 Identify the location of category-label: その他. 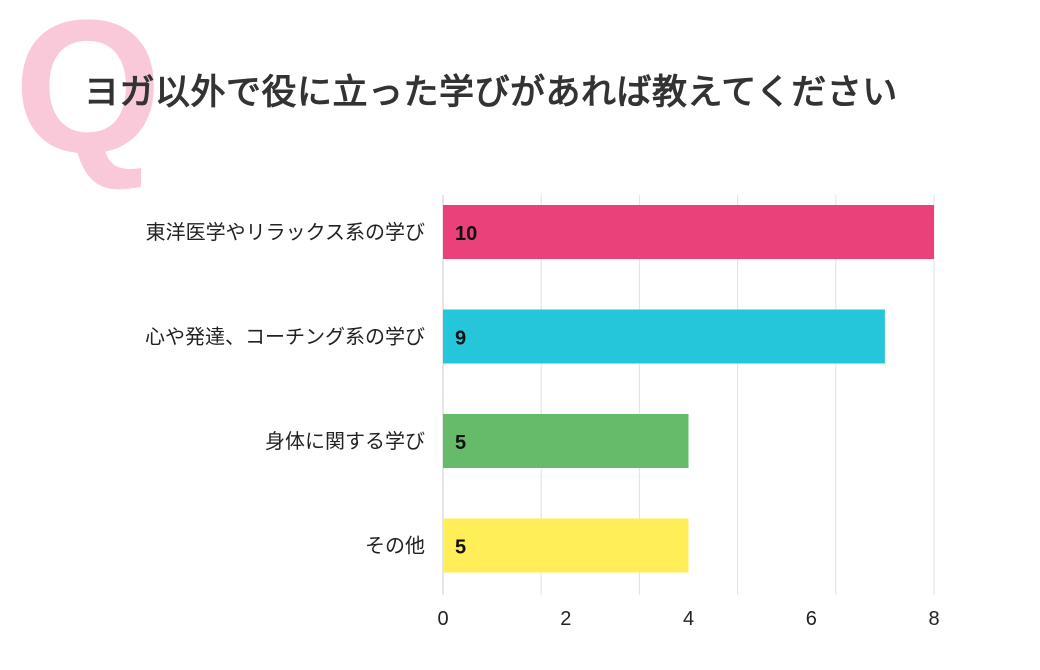
(395, 546).